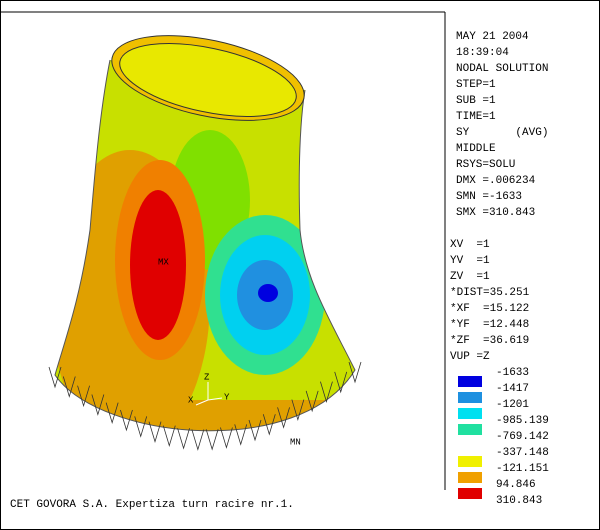 Image resolution: width=600 pixels, height=530 pixels. Describe the element at coordinates (512, 389) in the screenshot. I see `legend-label: -1417` at that location.